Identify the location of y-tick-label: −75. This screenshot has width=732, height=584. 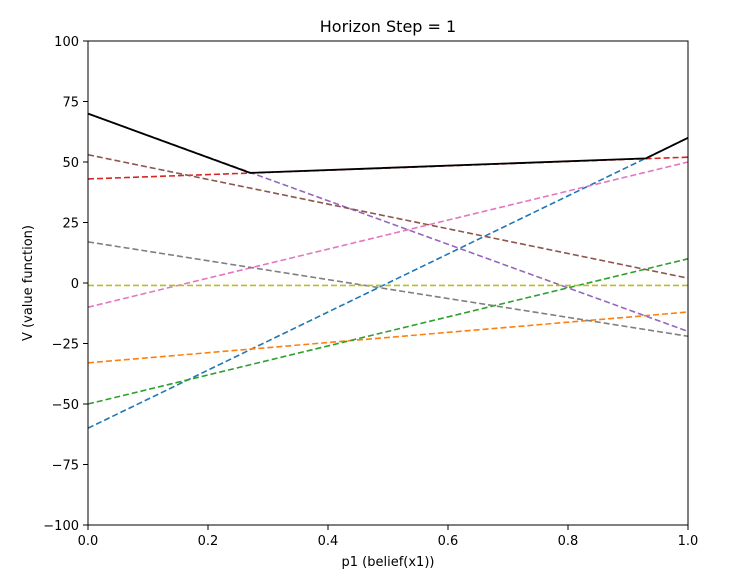
(65, 466).